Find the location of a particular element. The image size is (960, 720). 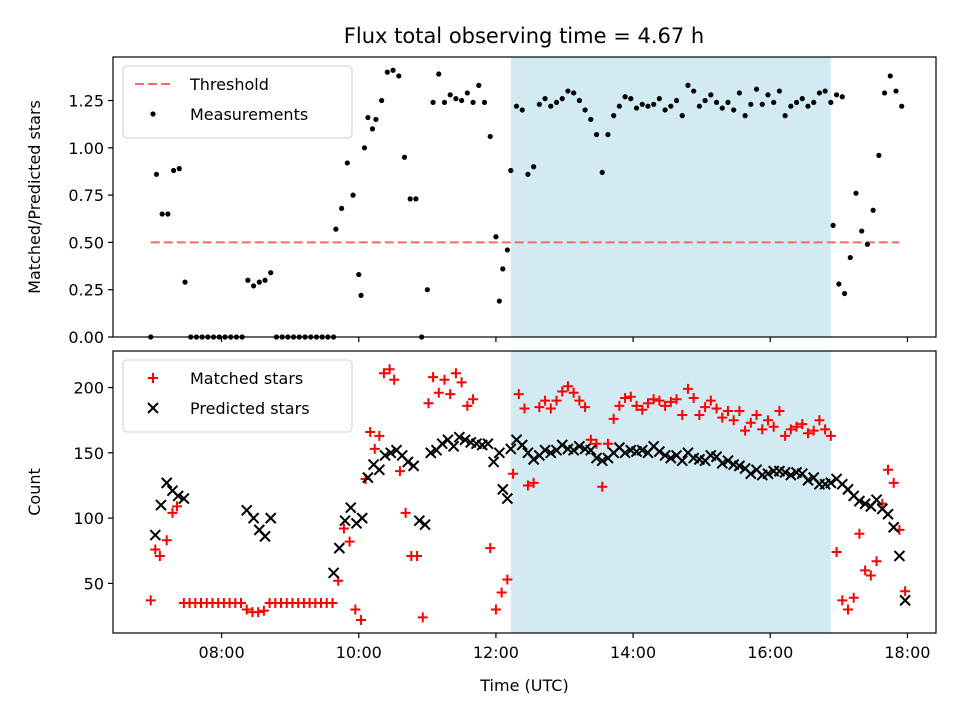

observing-window-shade is located at coordinates (670, 492).